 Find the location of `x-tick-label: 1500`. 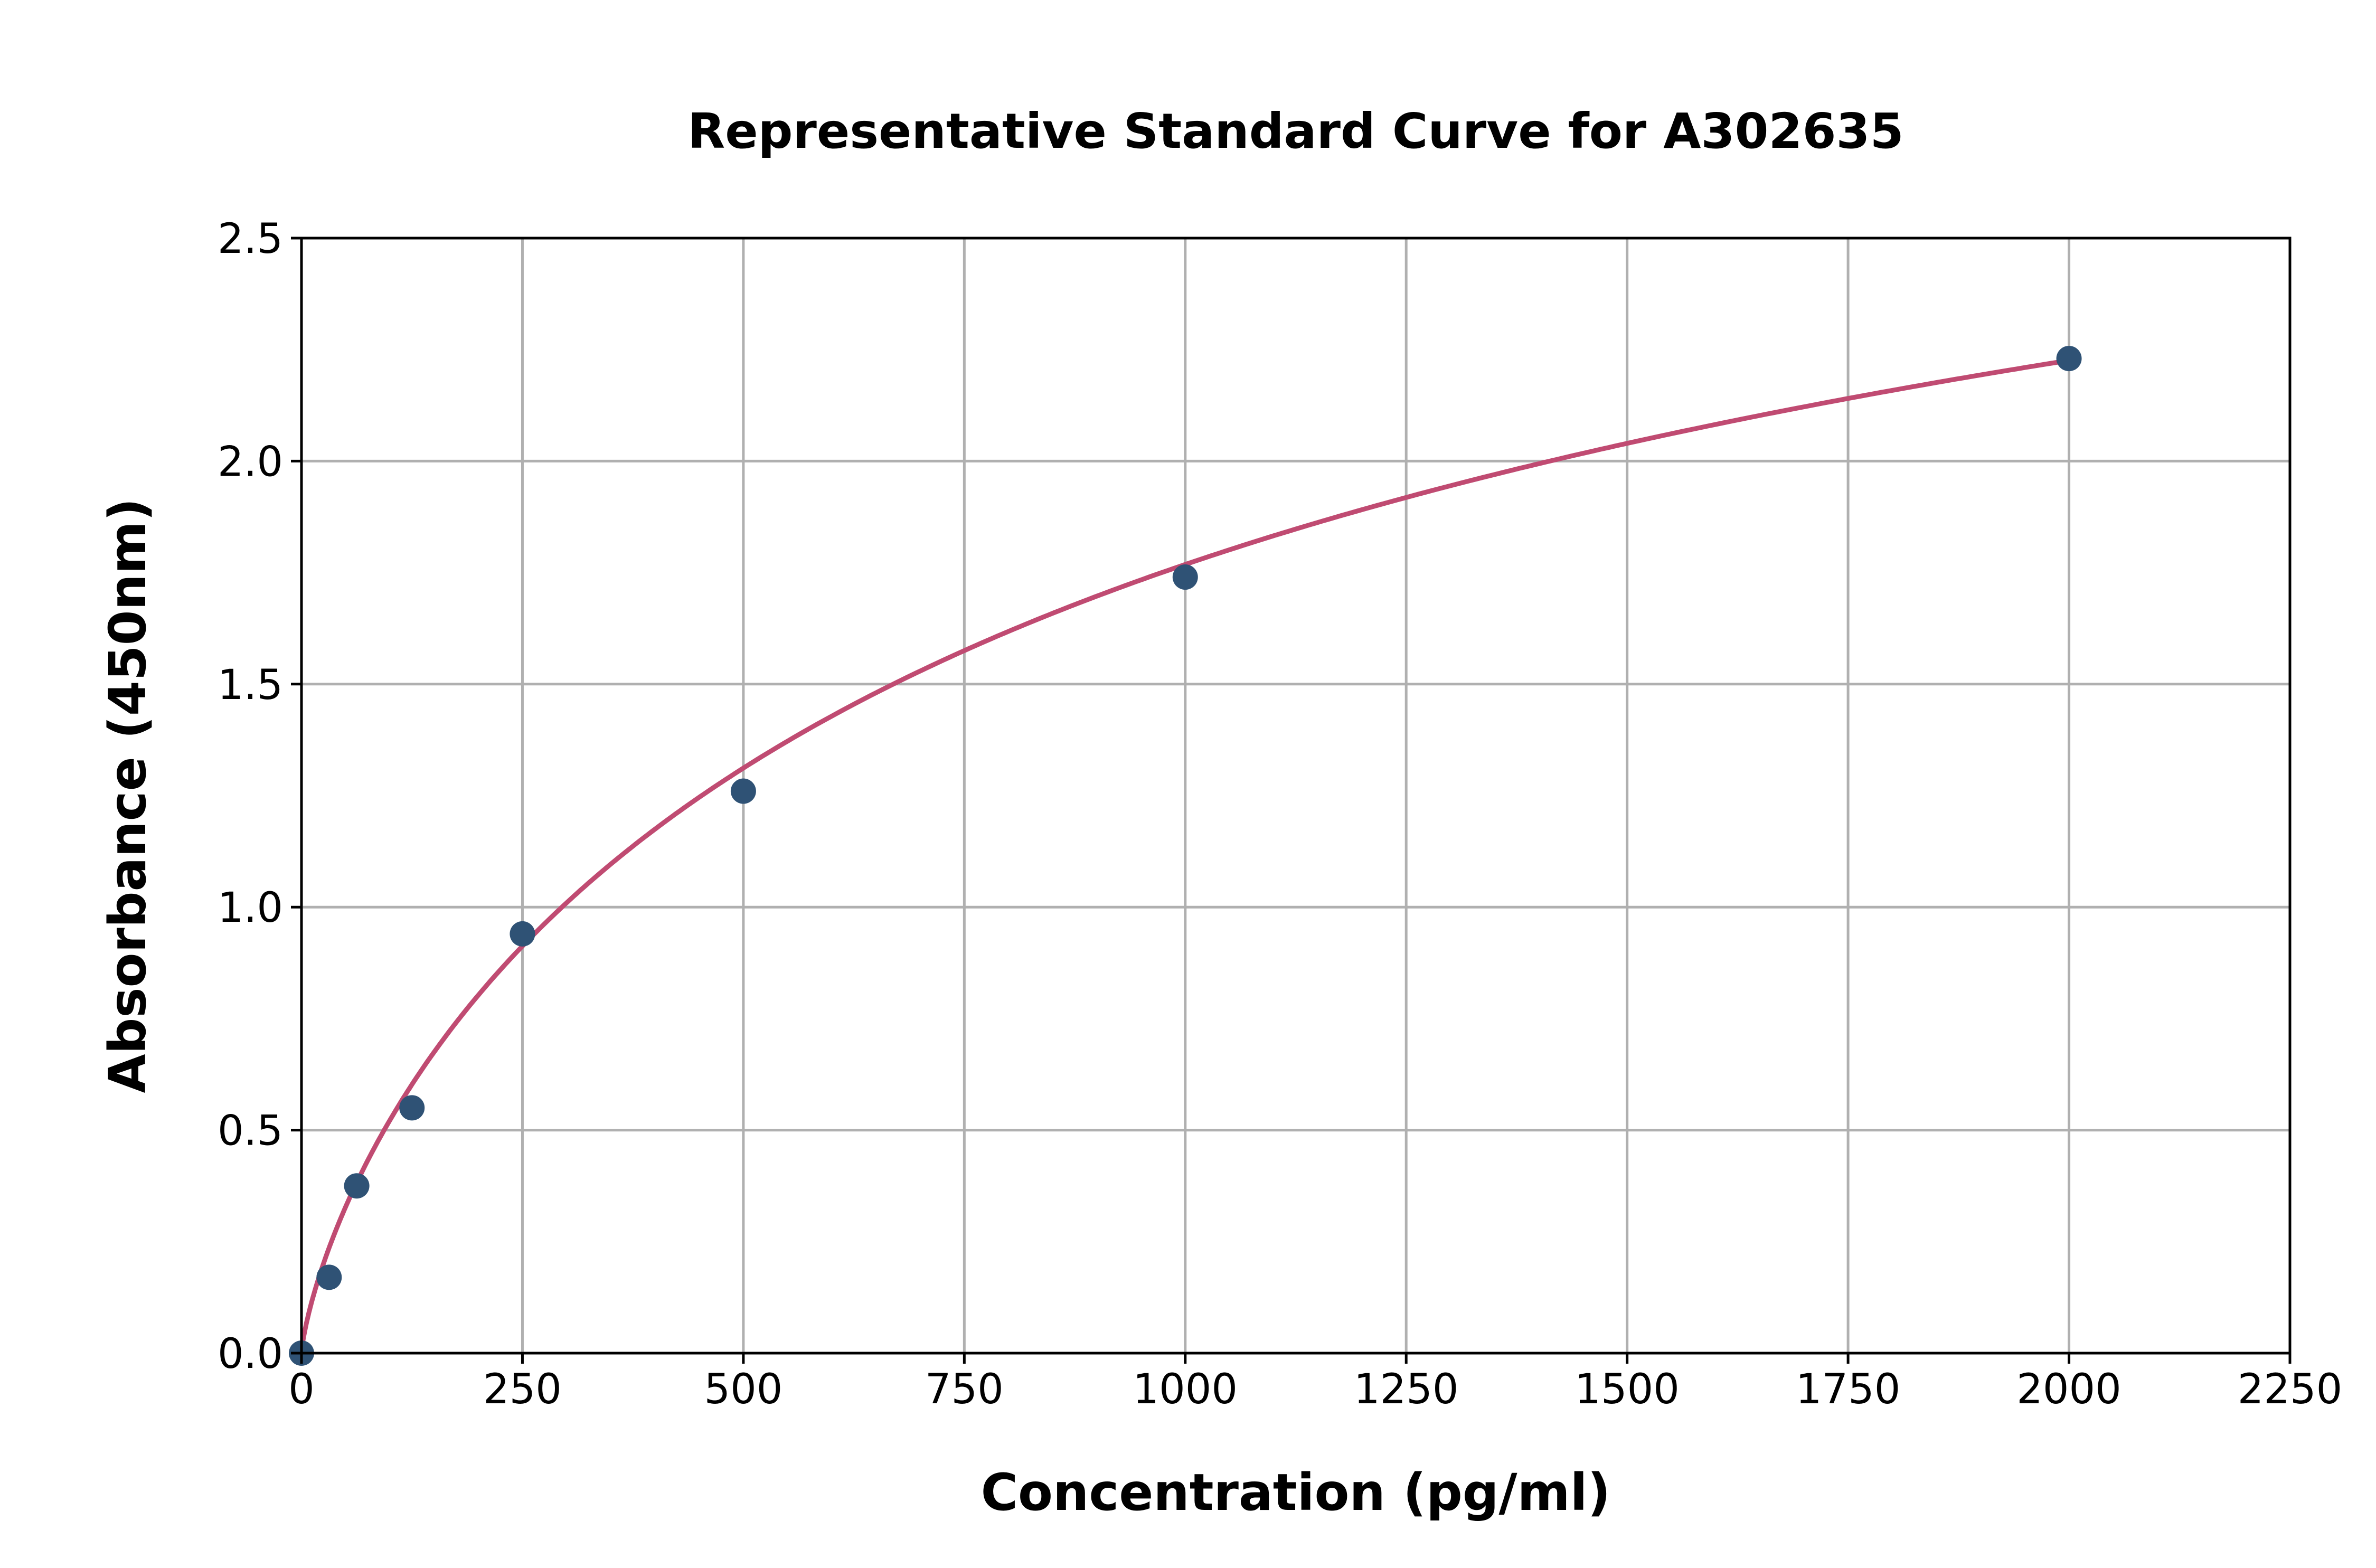

x-tick-label: 1500 is located at coordinates (1627, 1389).